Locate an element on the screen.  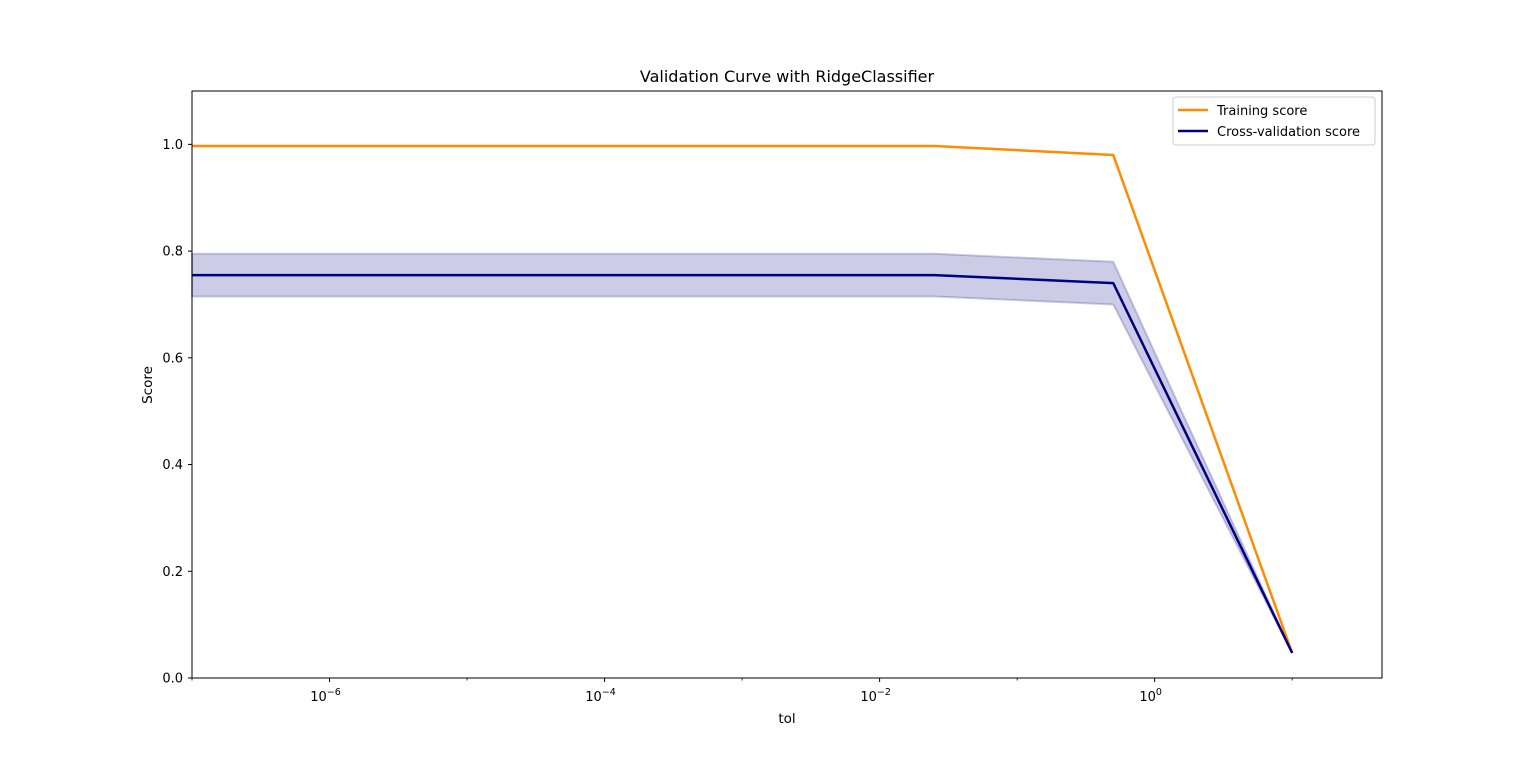
y-tick-label-3: 0.6 is located at coordinates (172, 358).